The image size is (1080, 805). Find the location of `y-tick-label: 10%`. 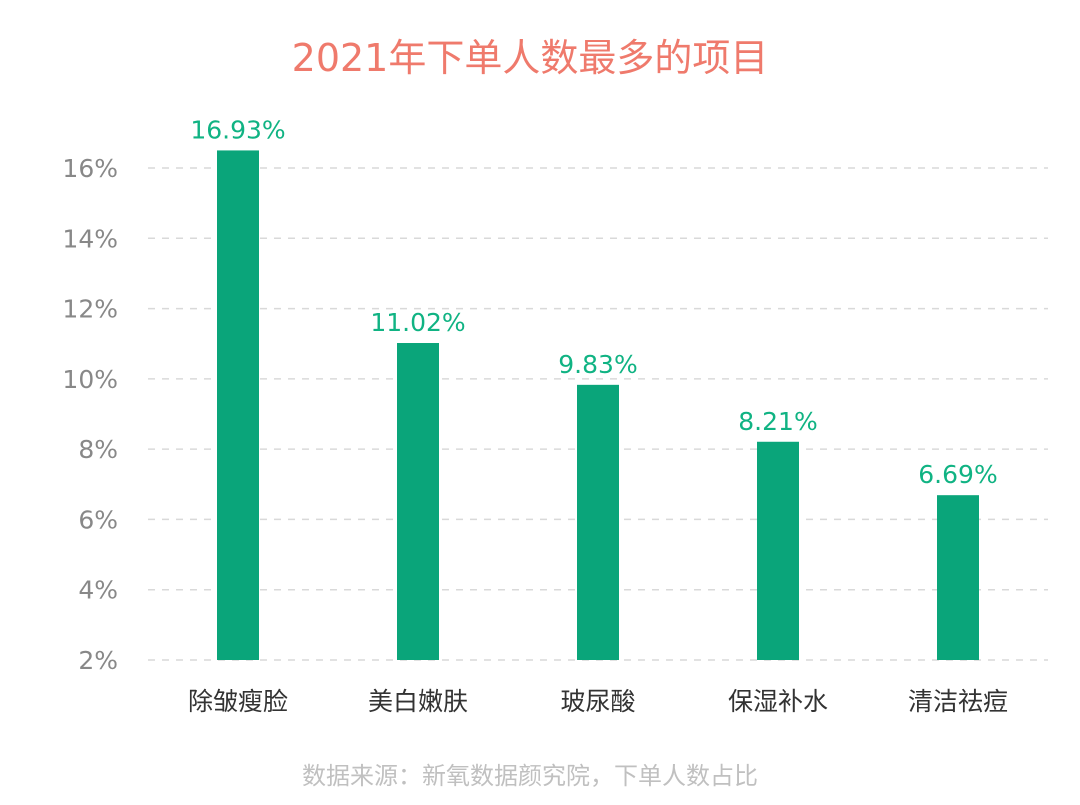

y-tick-label: 10% is located at coordinates (90, 379).